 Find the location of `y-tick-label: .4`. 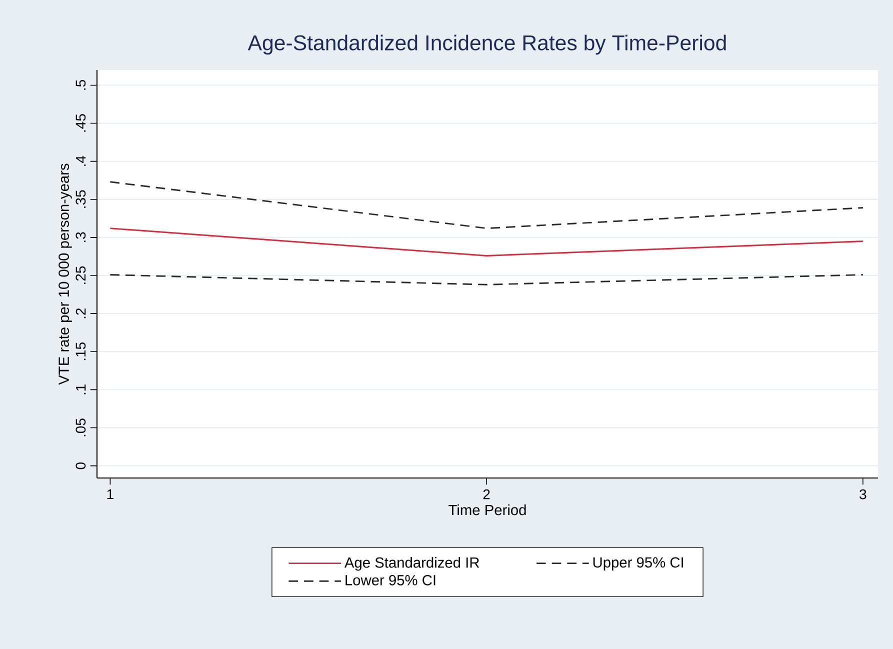

y-tick-label: .4 is located at coordinates (81, 161).